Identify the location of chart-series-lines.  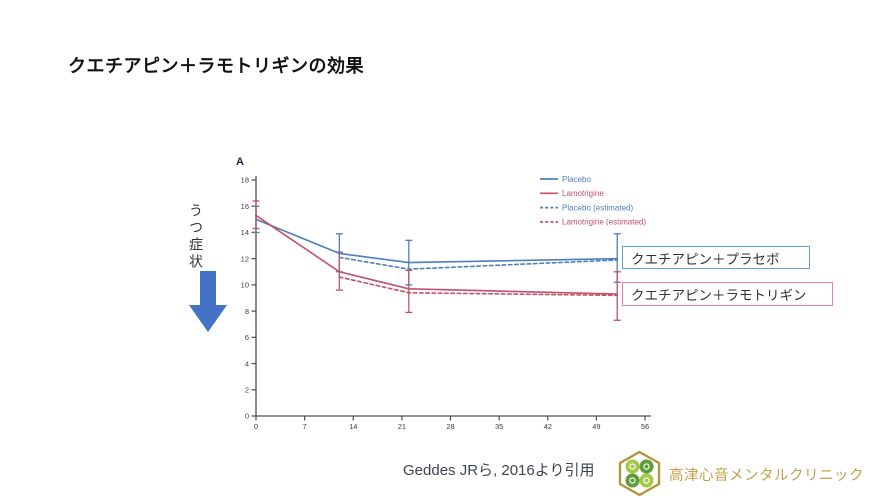
(437, 255).